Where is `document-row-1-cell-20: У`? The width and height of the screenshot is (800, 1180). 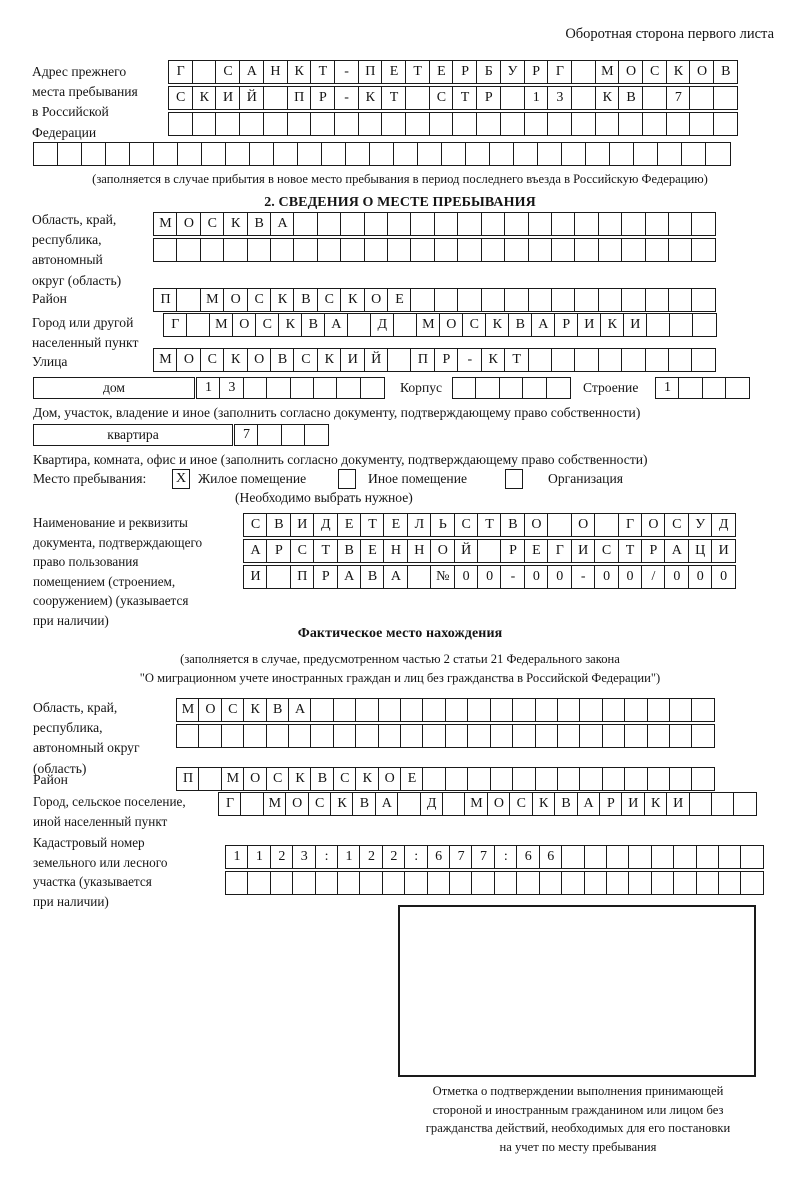
document-row-1-cell-20: У is located at coordinates (700, 525).